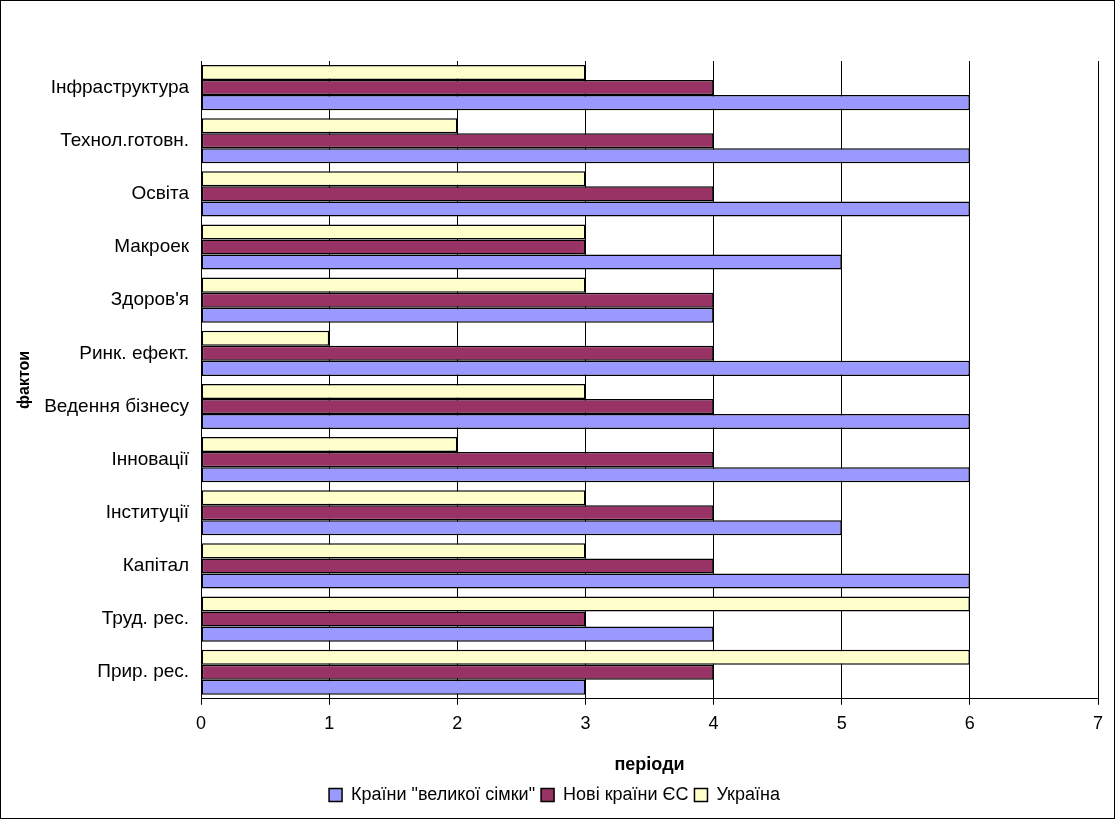 Image resolution: width=1115 pixels, height=819 pixels. I want to click on y-tick-label: Макроек, so click(152, 246).